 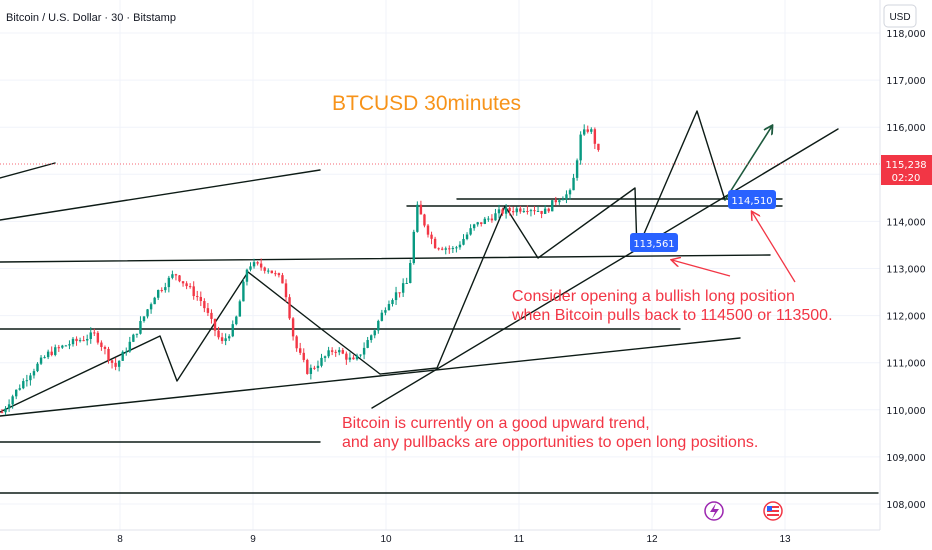 What do you see at coordinates (773, 511) in the screenshot?
I see `us-flag-event-icon` at bounding box center [773, 511].